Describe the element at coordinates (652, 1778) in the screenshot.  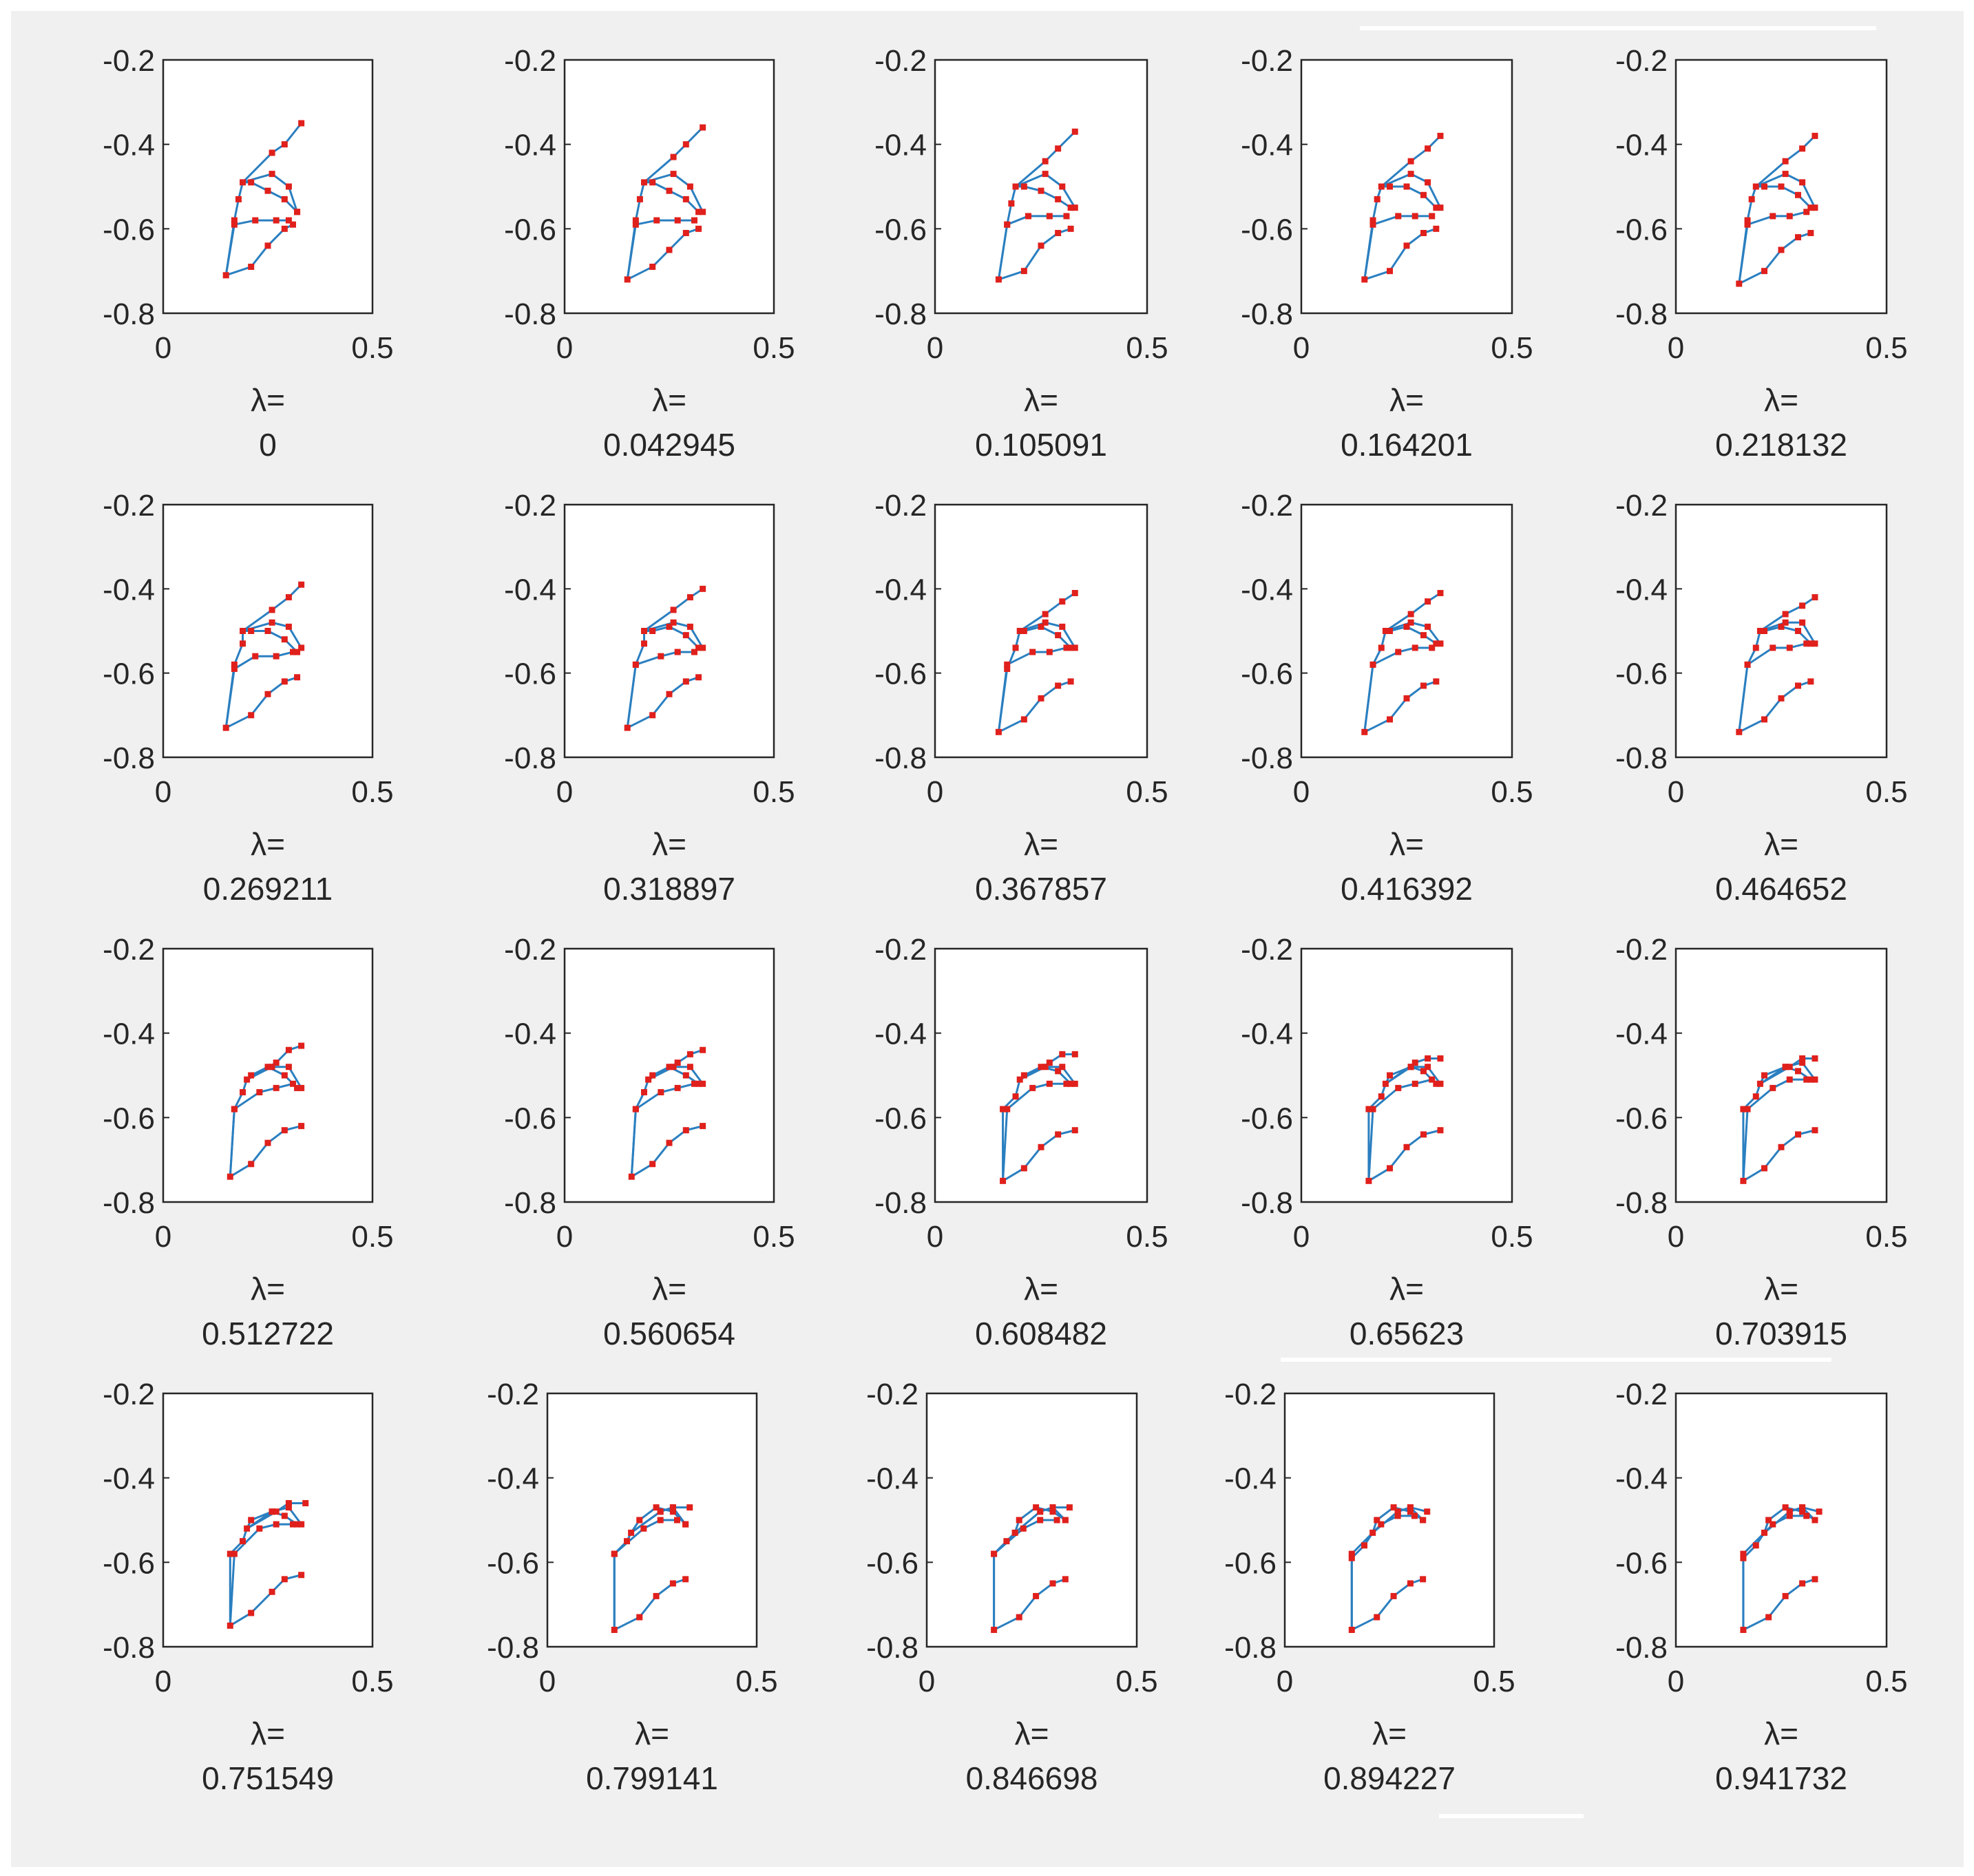
I see `lambda-value: 0.799141` at that location.